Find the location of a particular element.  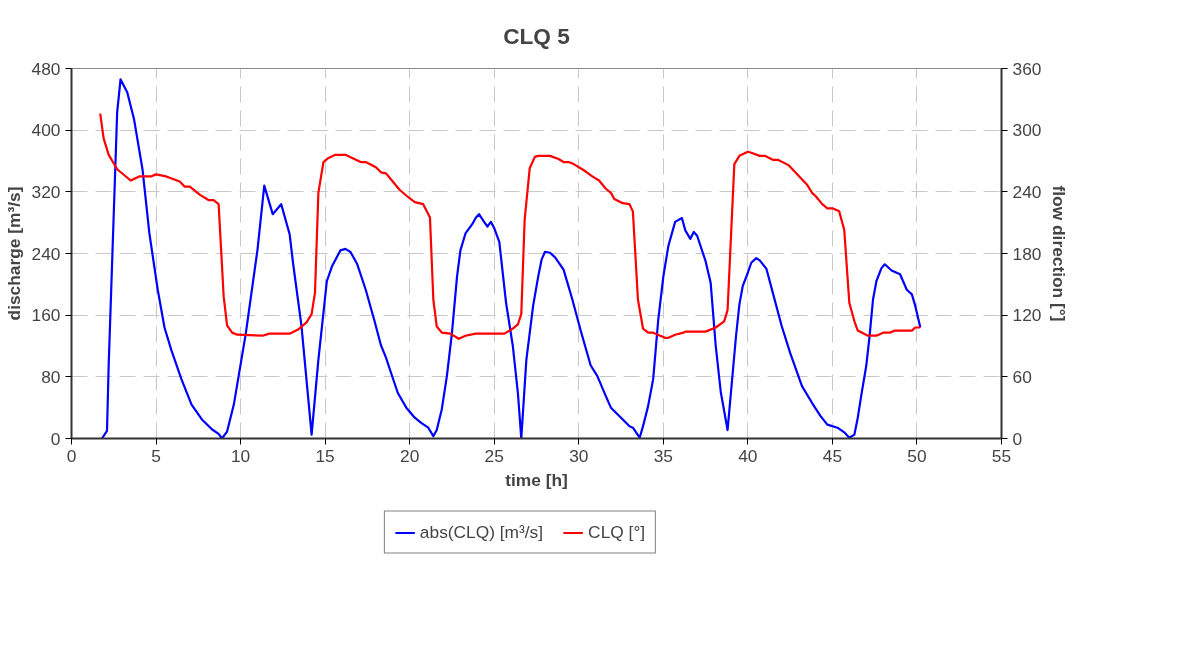

y-tick-label: 80 is located at coordinates (51, 376).